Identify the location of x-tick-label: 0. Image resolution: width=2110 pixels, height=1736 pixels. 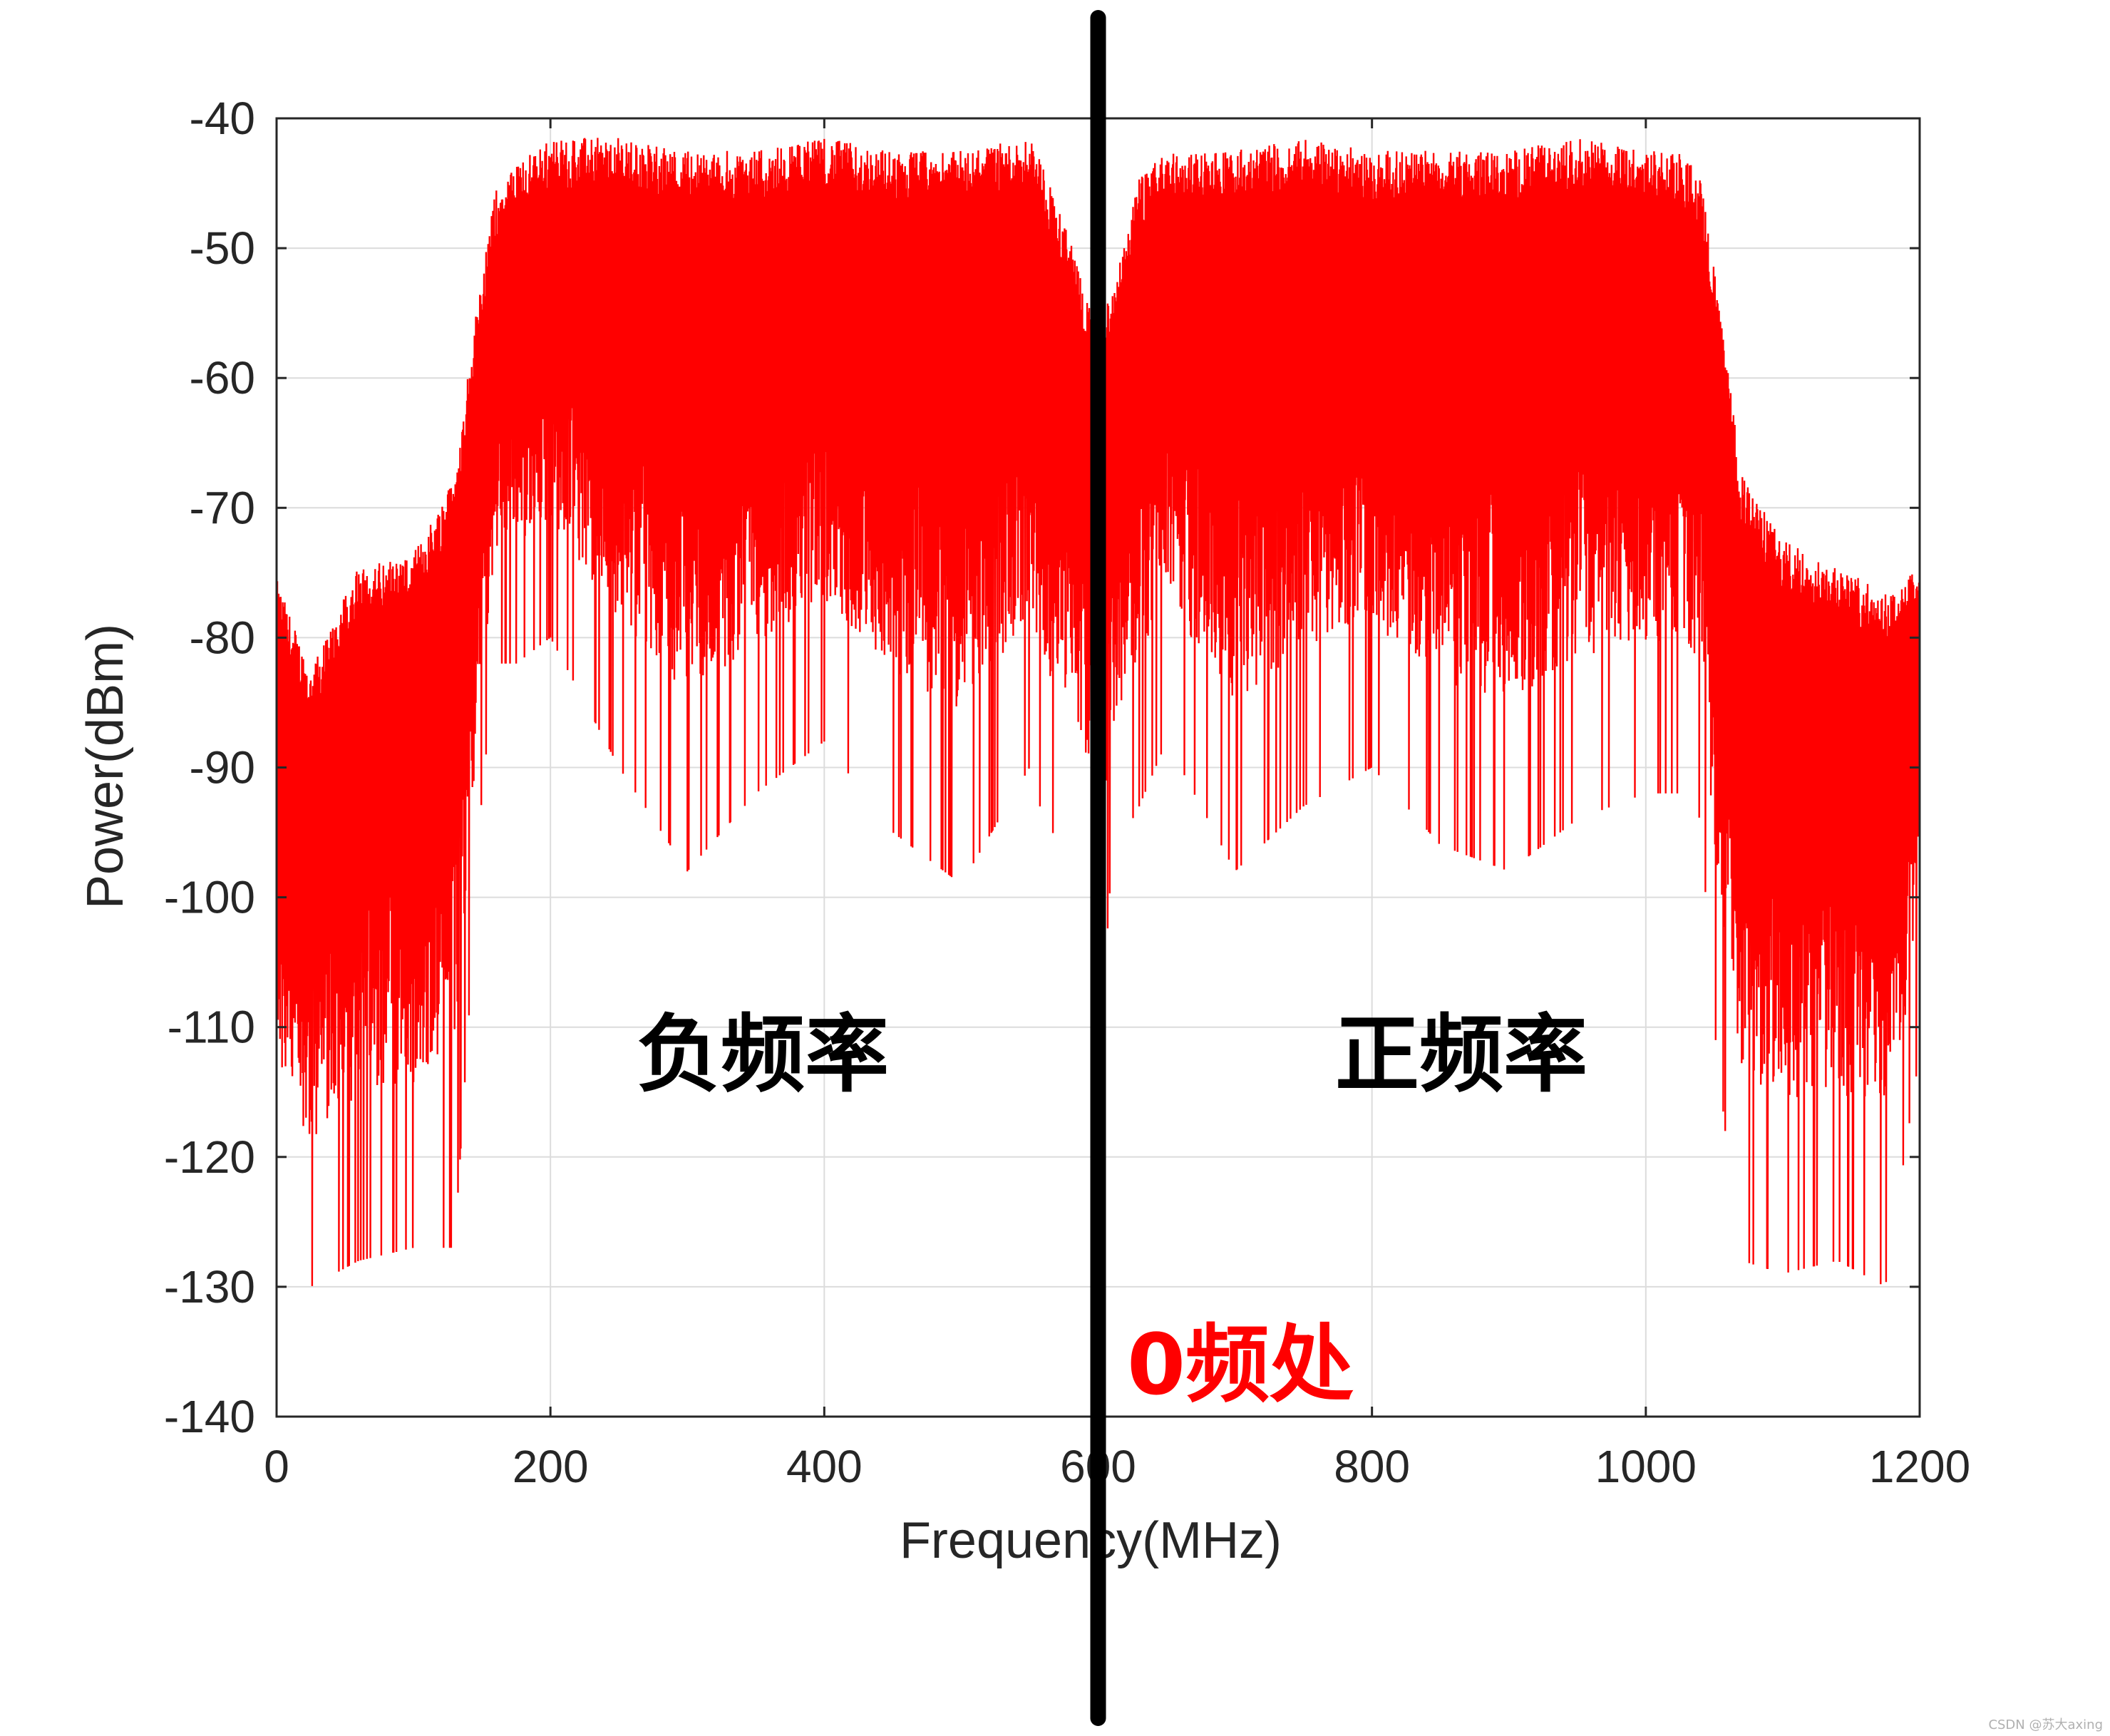
(276, 1466).